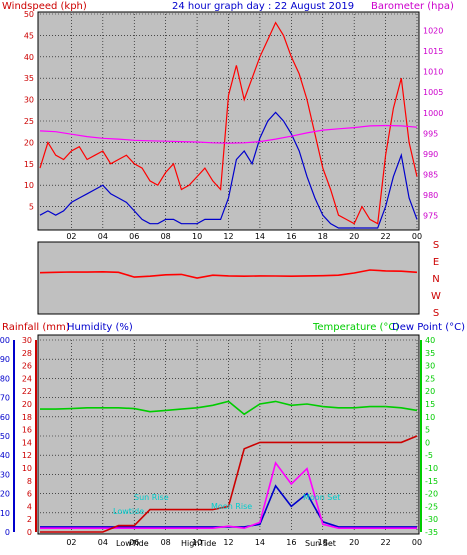 The width and height of the screenshot is (467, 555). I want to click on humidity-tick-label: 20, so click(5, 494).